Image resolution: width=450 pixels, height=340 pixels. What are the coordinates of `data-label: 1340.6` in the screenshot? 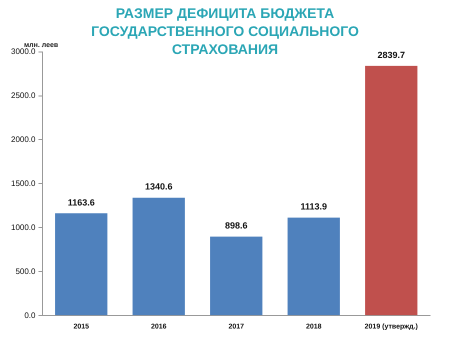 It's located at (158, 187).